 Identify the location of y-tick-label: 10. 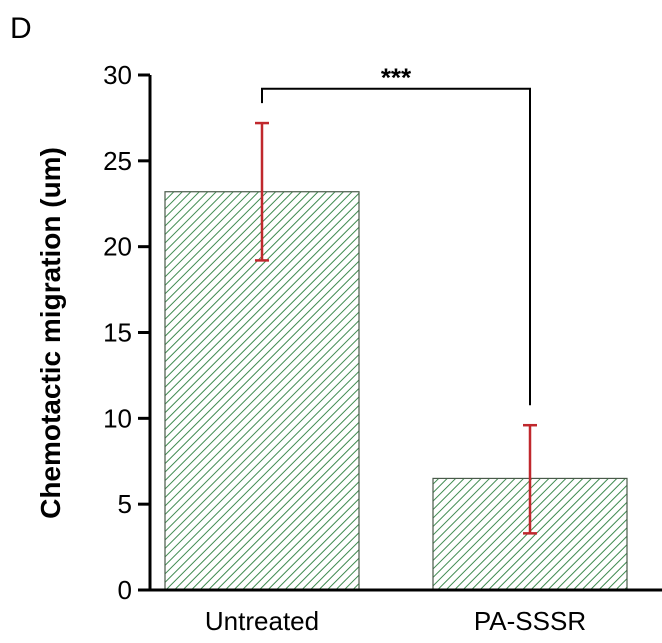
(117, 418).